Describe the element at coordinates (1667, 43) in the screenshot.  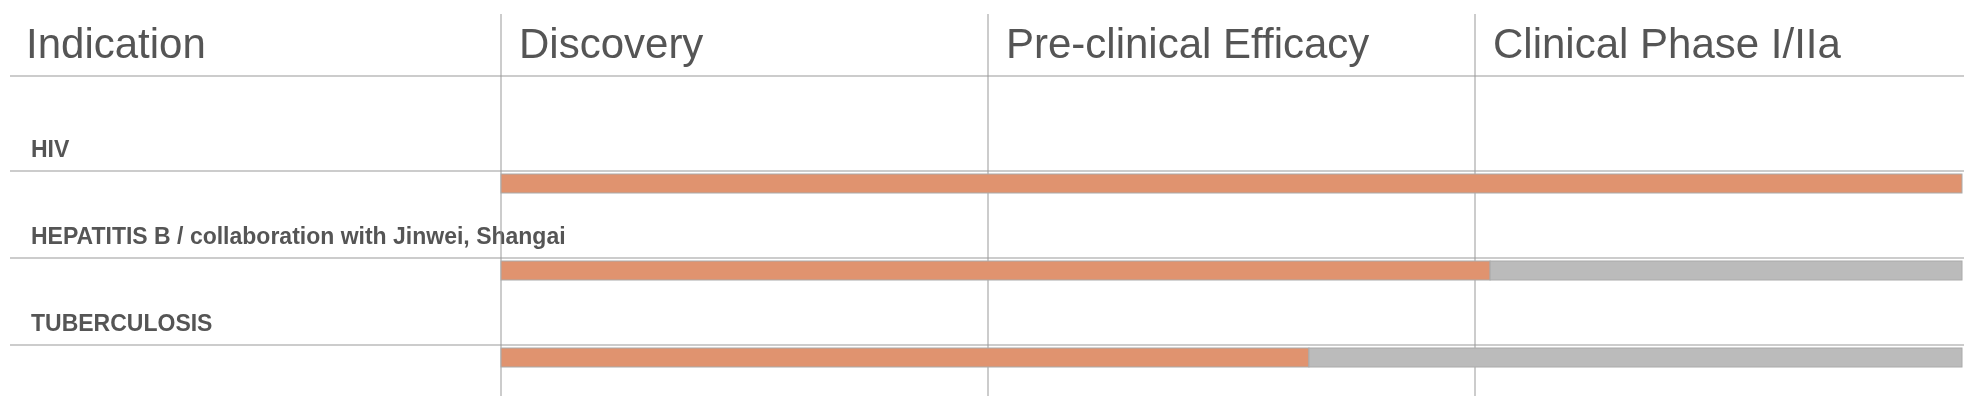
I see `text: Clinical Phase I/IIa` at that location.